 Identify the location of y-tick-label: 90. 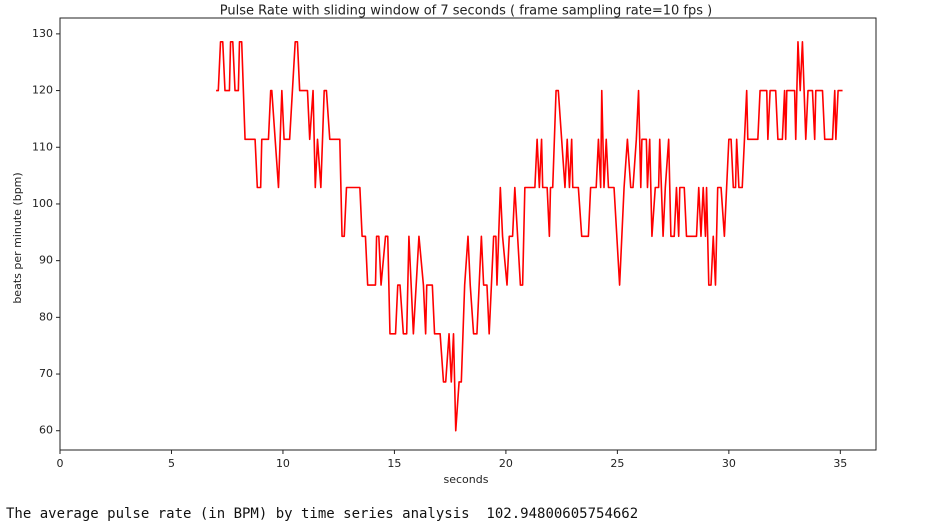
(46, 260).